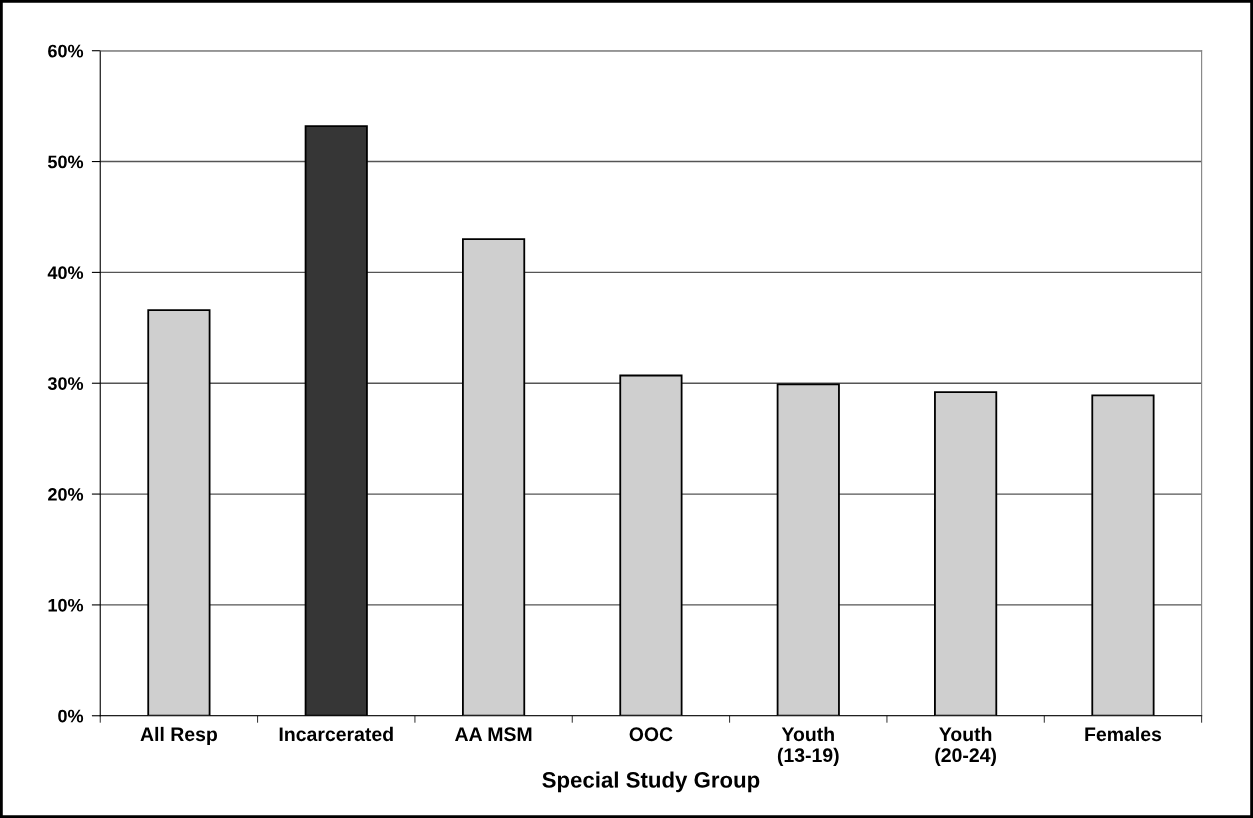 The image size is (1253, 818). What do you see at coordinates (179, 735) in the screenshot?
I see `x-tick-label: All Resp` at bounding box center [179, 735].